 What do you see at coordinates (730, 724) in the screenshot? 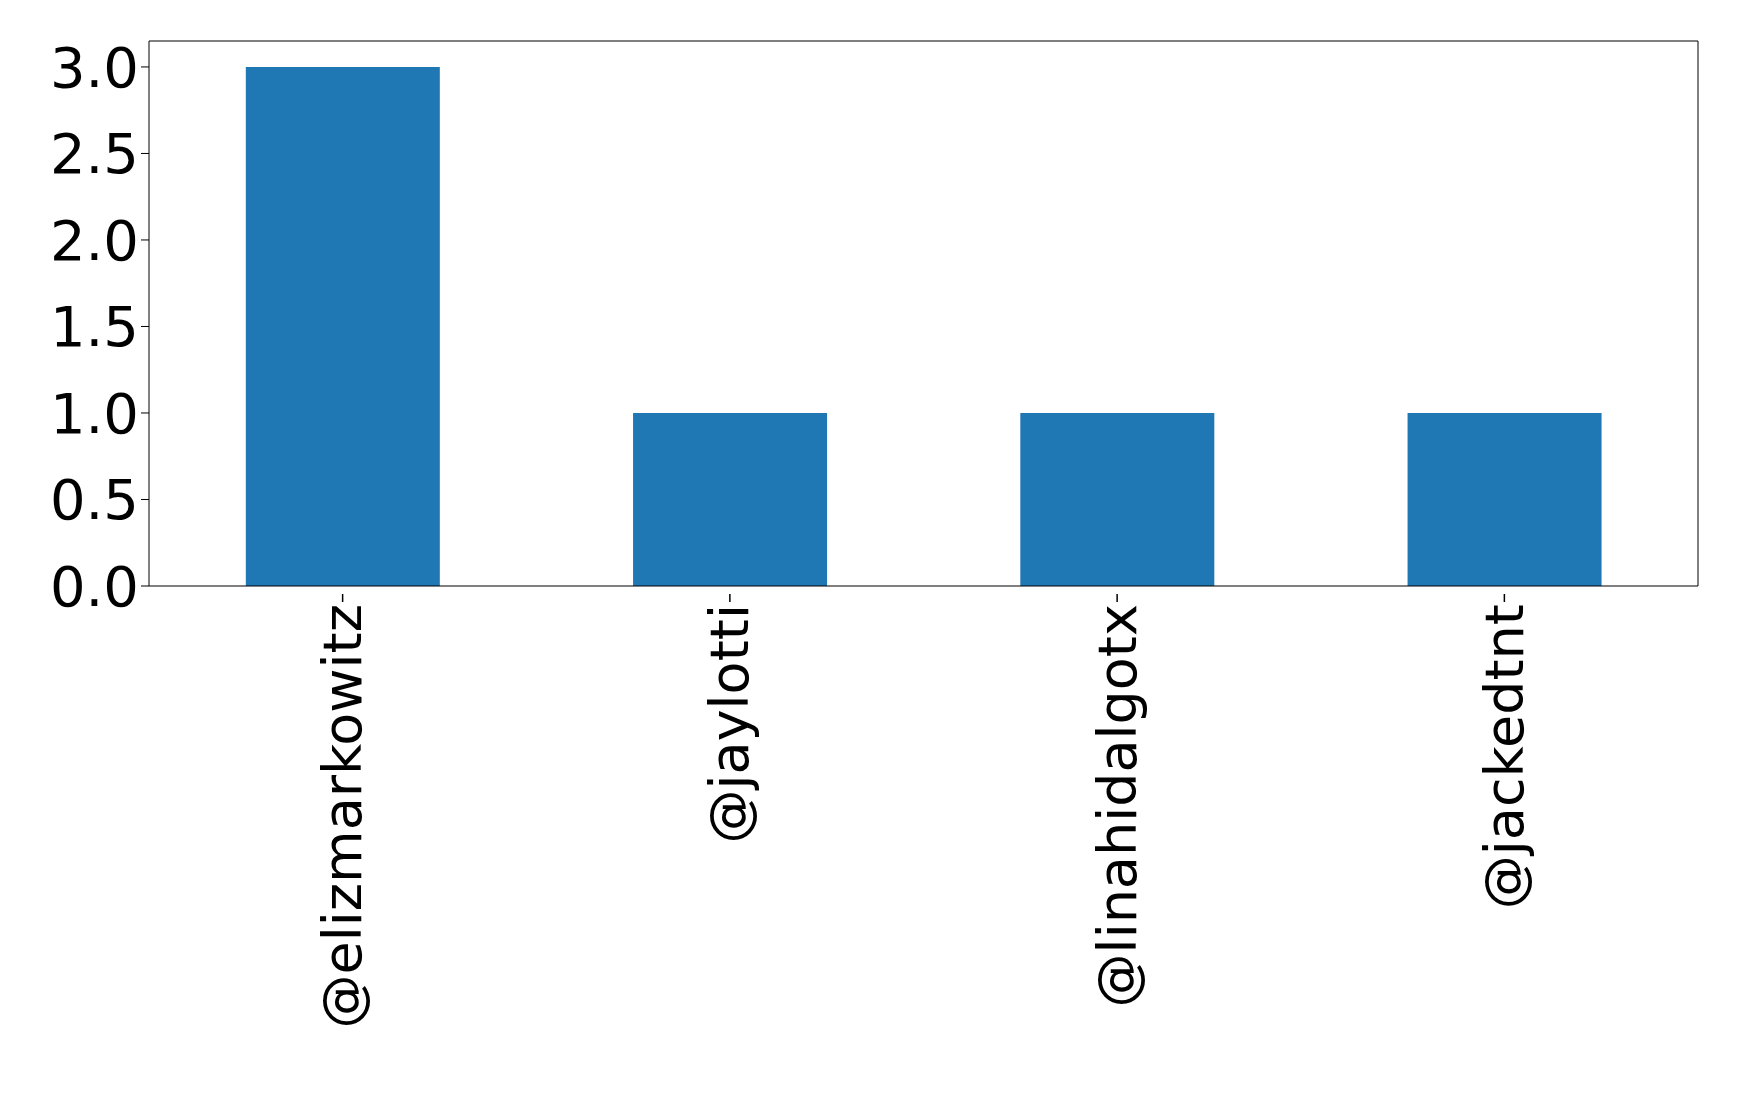
I see `x-tick-label: @jaylotti` at bounding box center [730, 724].